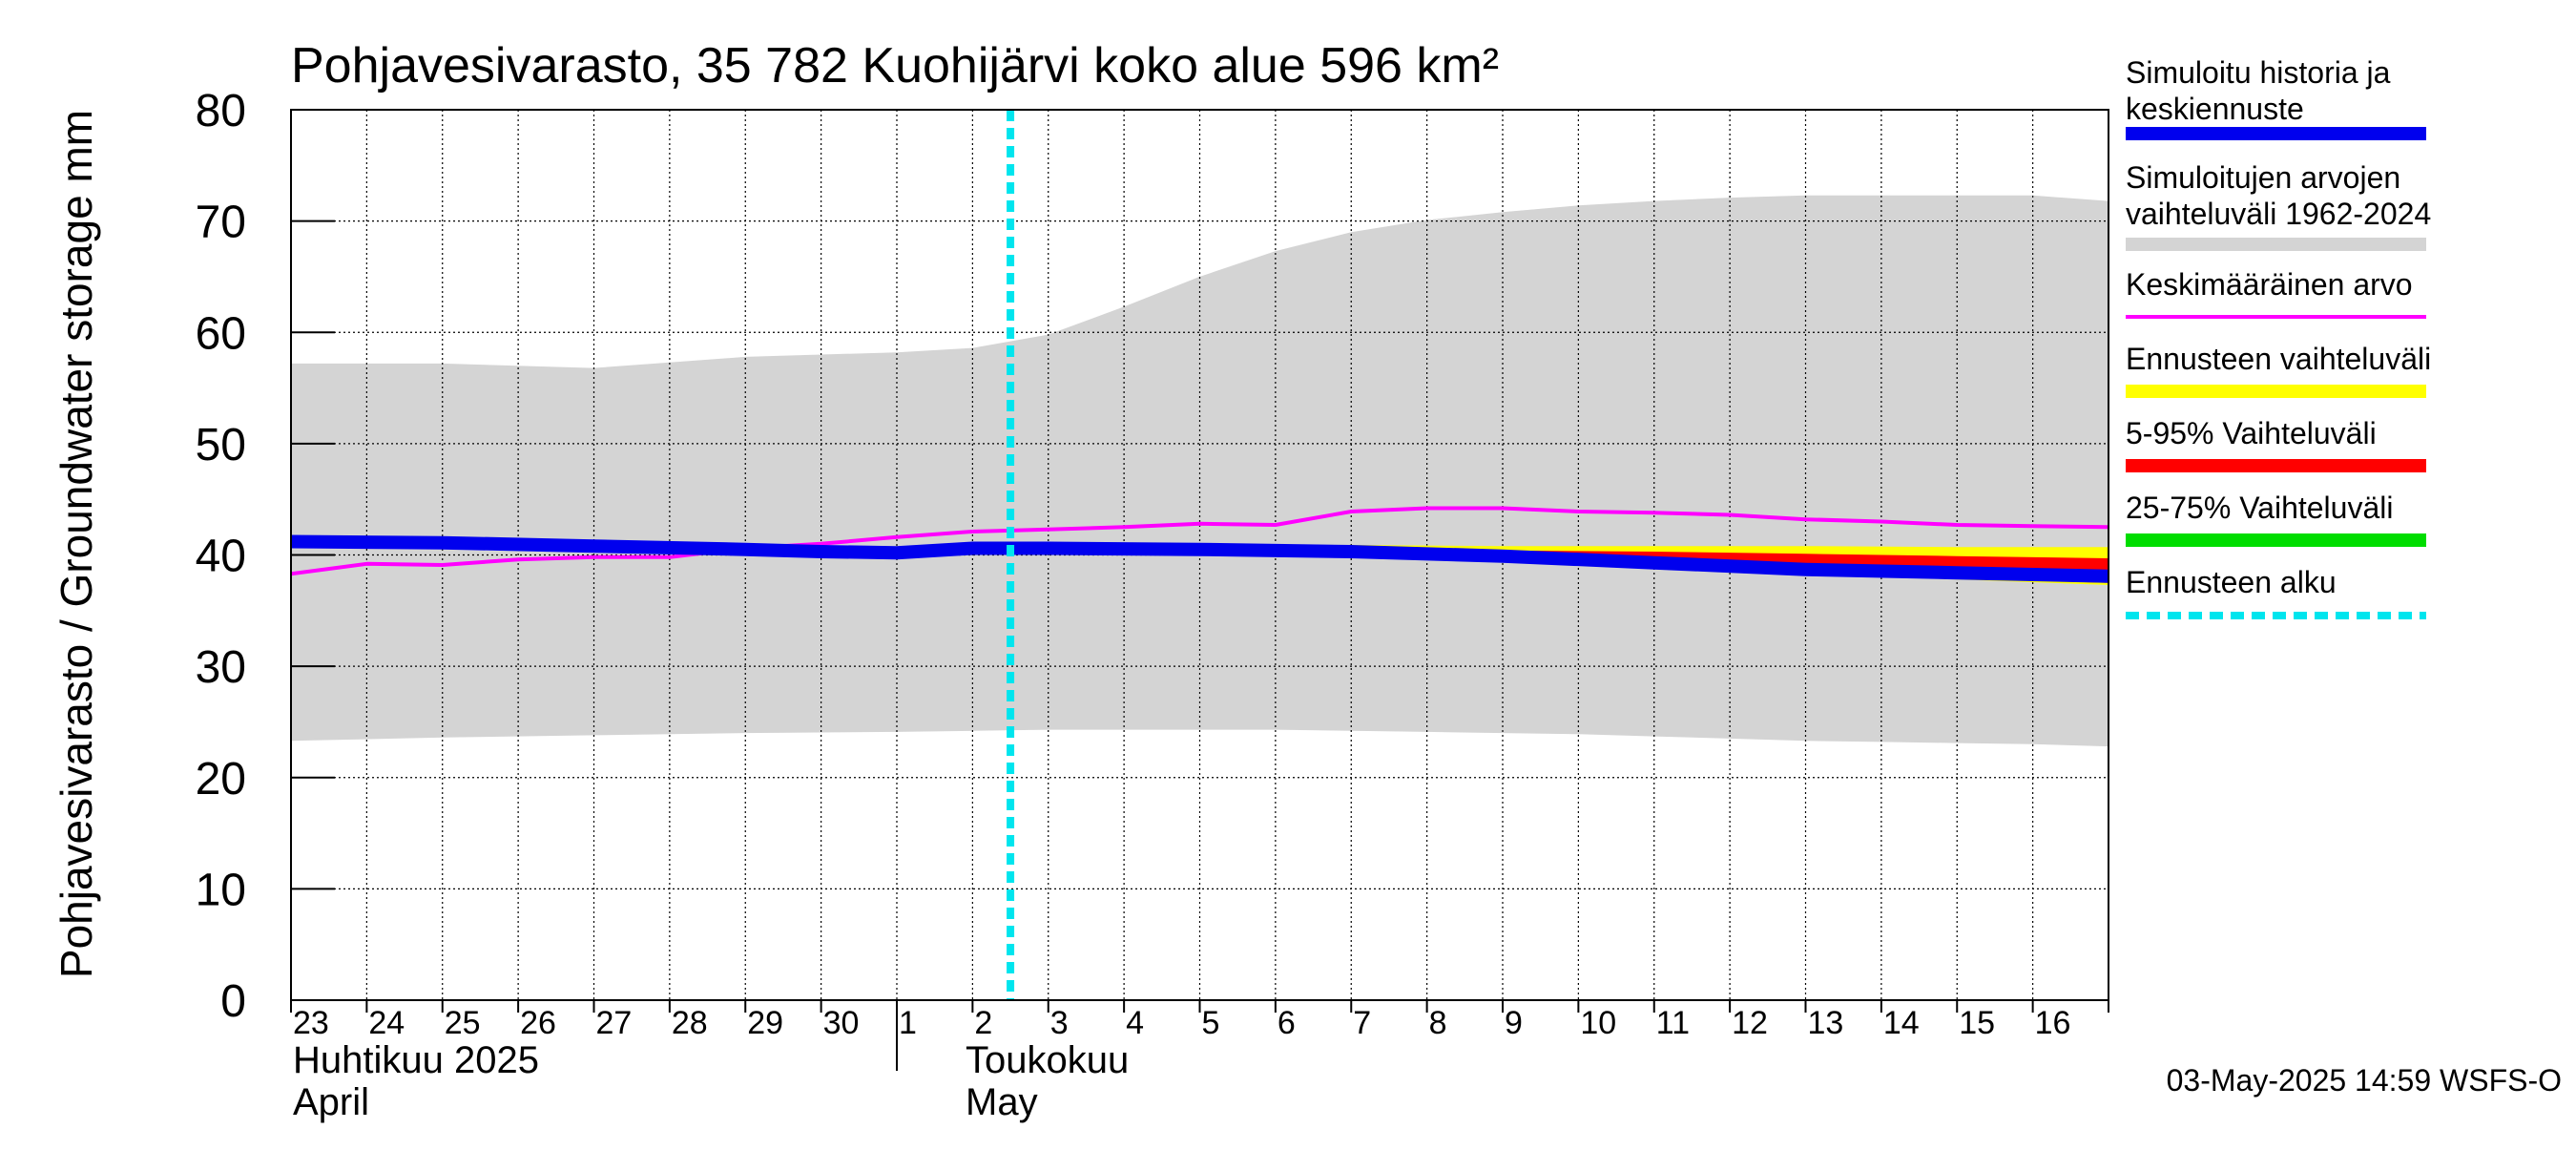 The image size is (2576, 1150). I want to click on x-tick-label: 13, so click(1826, 1023).